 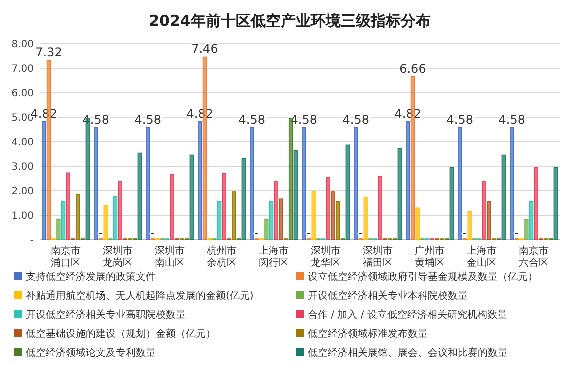 What do you see at coordinates (274, 257) in the screenshot?
I see `x-tick-label: 上海市闵行区` at bounding box center [274, 257].